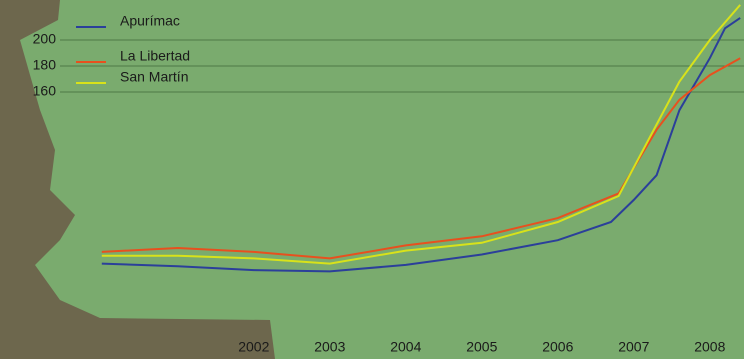 Image resolution: width=744 pixels, height=359 pixels. What do you see at coordinates (329, 347) in the screenshot?
I see `x-tick-label: 2003` at bounding box center [329, 347].